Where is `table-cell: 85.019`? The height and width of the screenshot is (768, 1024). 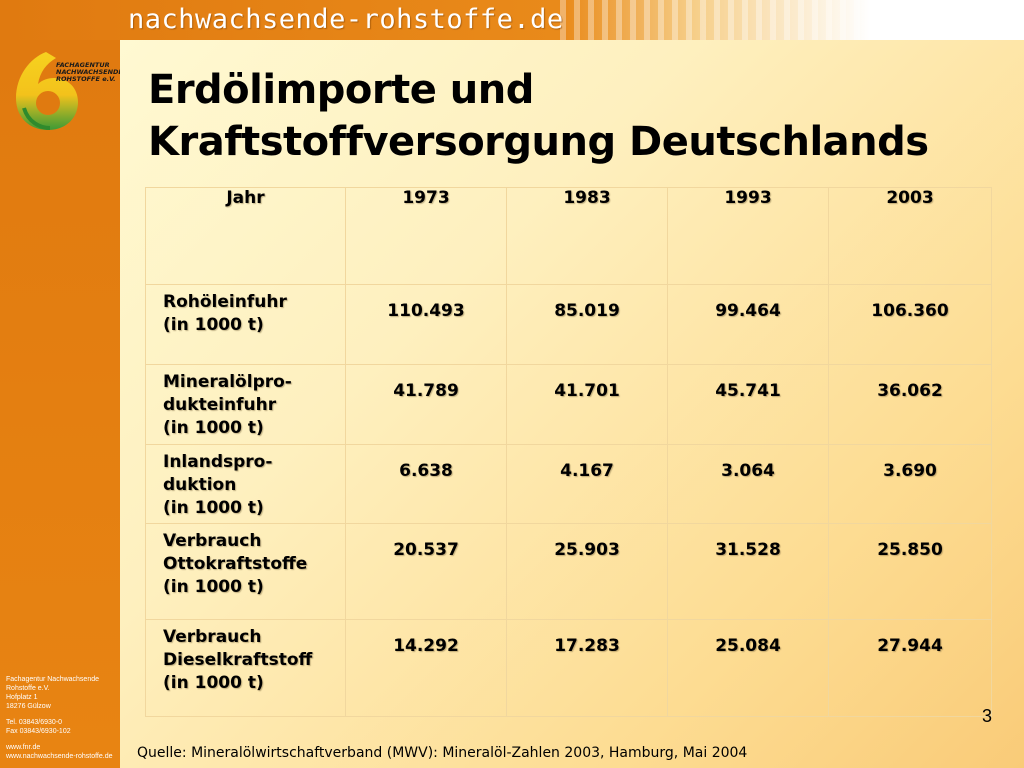
table-cell: 85.019 is located at coordinates (587, 324).